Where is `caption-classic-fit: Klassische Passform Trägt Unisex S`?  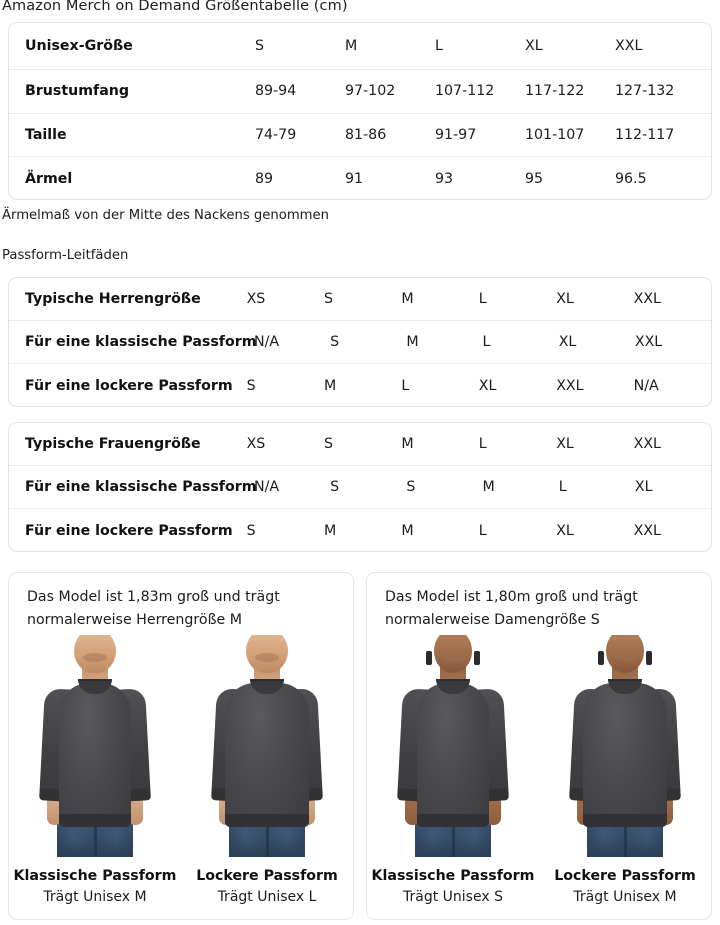 caption-classic-fit: Klassische Passform Trägt Unisex S is located at coordinates (453, 886).